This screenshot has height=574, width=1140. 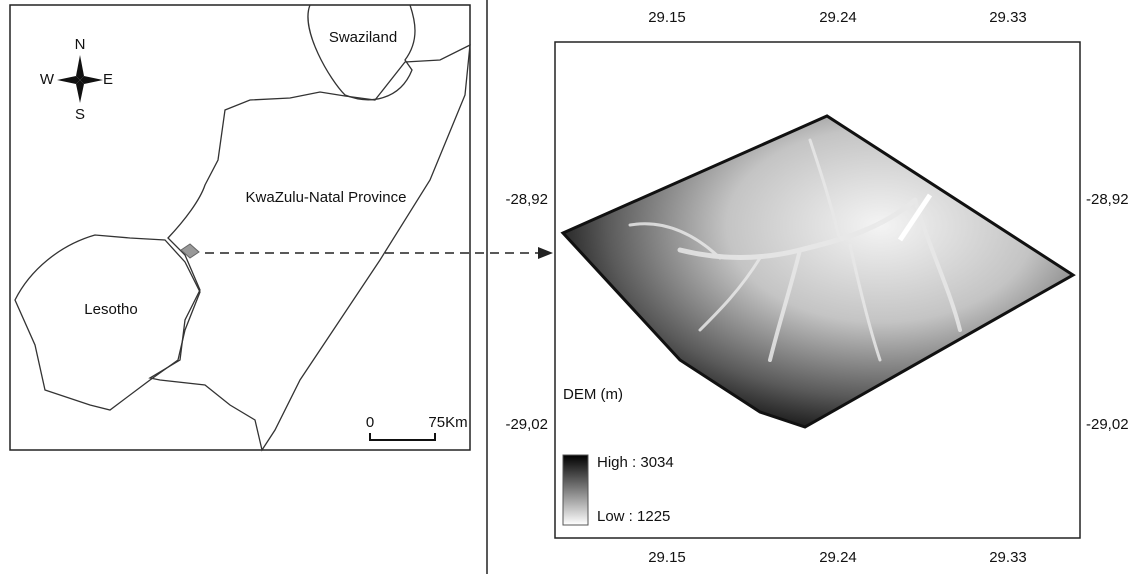 What do you see at coordinates (526, 424) in the screenshot?
I see `left-tick-label: -29,02` at bounding box center [526, 424].